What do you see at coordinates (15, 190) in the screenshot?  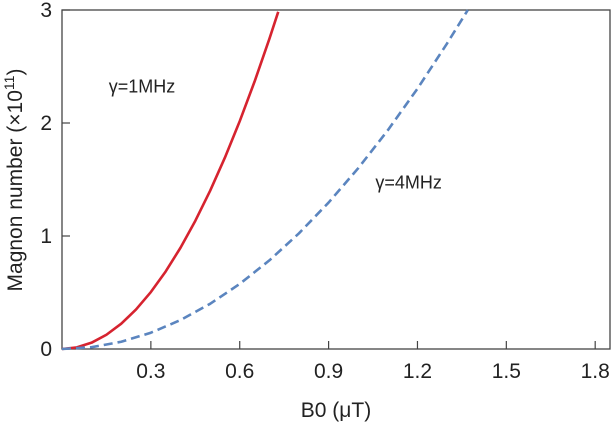 I see `y-axis-title-main: Magnon number (×10` at bounding box center [15, 190].